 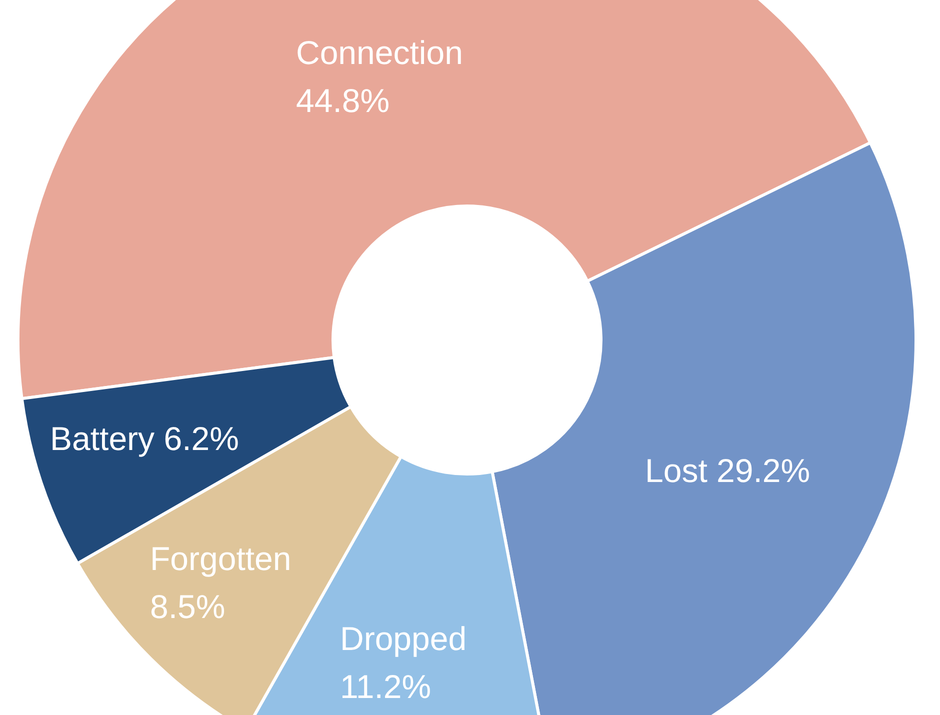 What do you see at coordinates (343, 100) in the screenshot?
I see `data-label: 44.8%` at bounding box center [343, 100].